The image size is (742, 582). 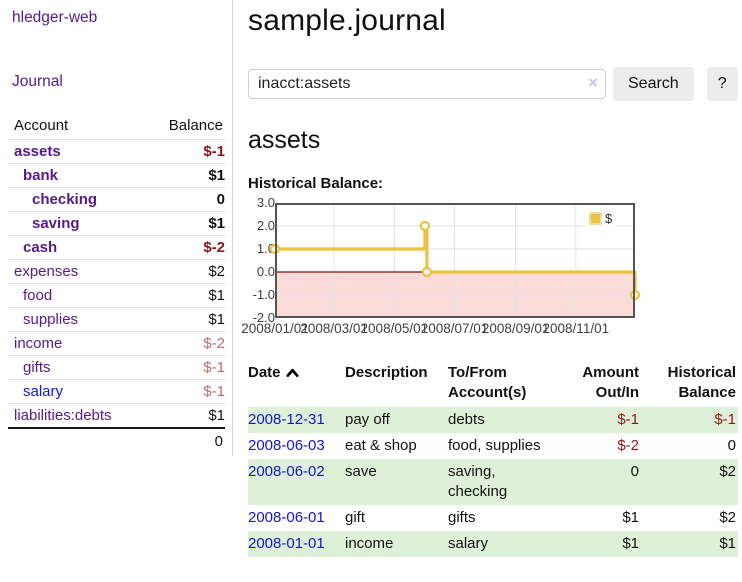 What do you see at coordinates (653, 84) in the screenshot?
I see `search-button: Search` at bounding box center [653, 84].